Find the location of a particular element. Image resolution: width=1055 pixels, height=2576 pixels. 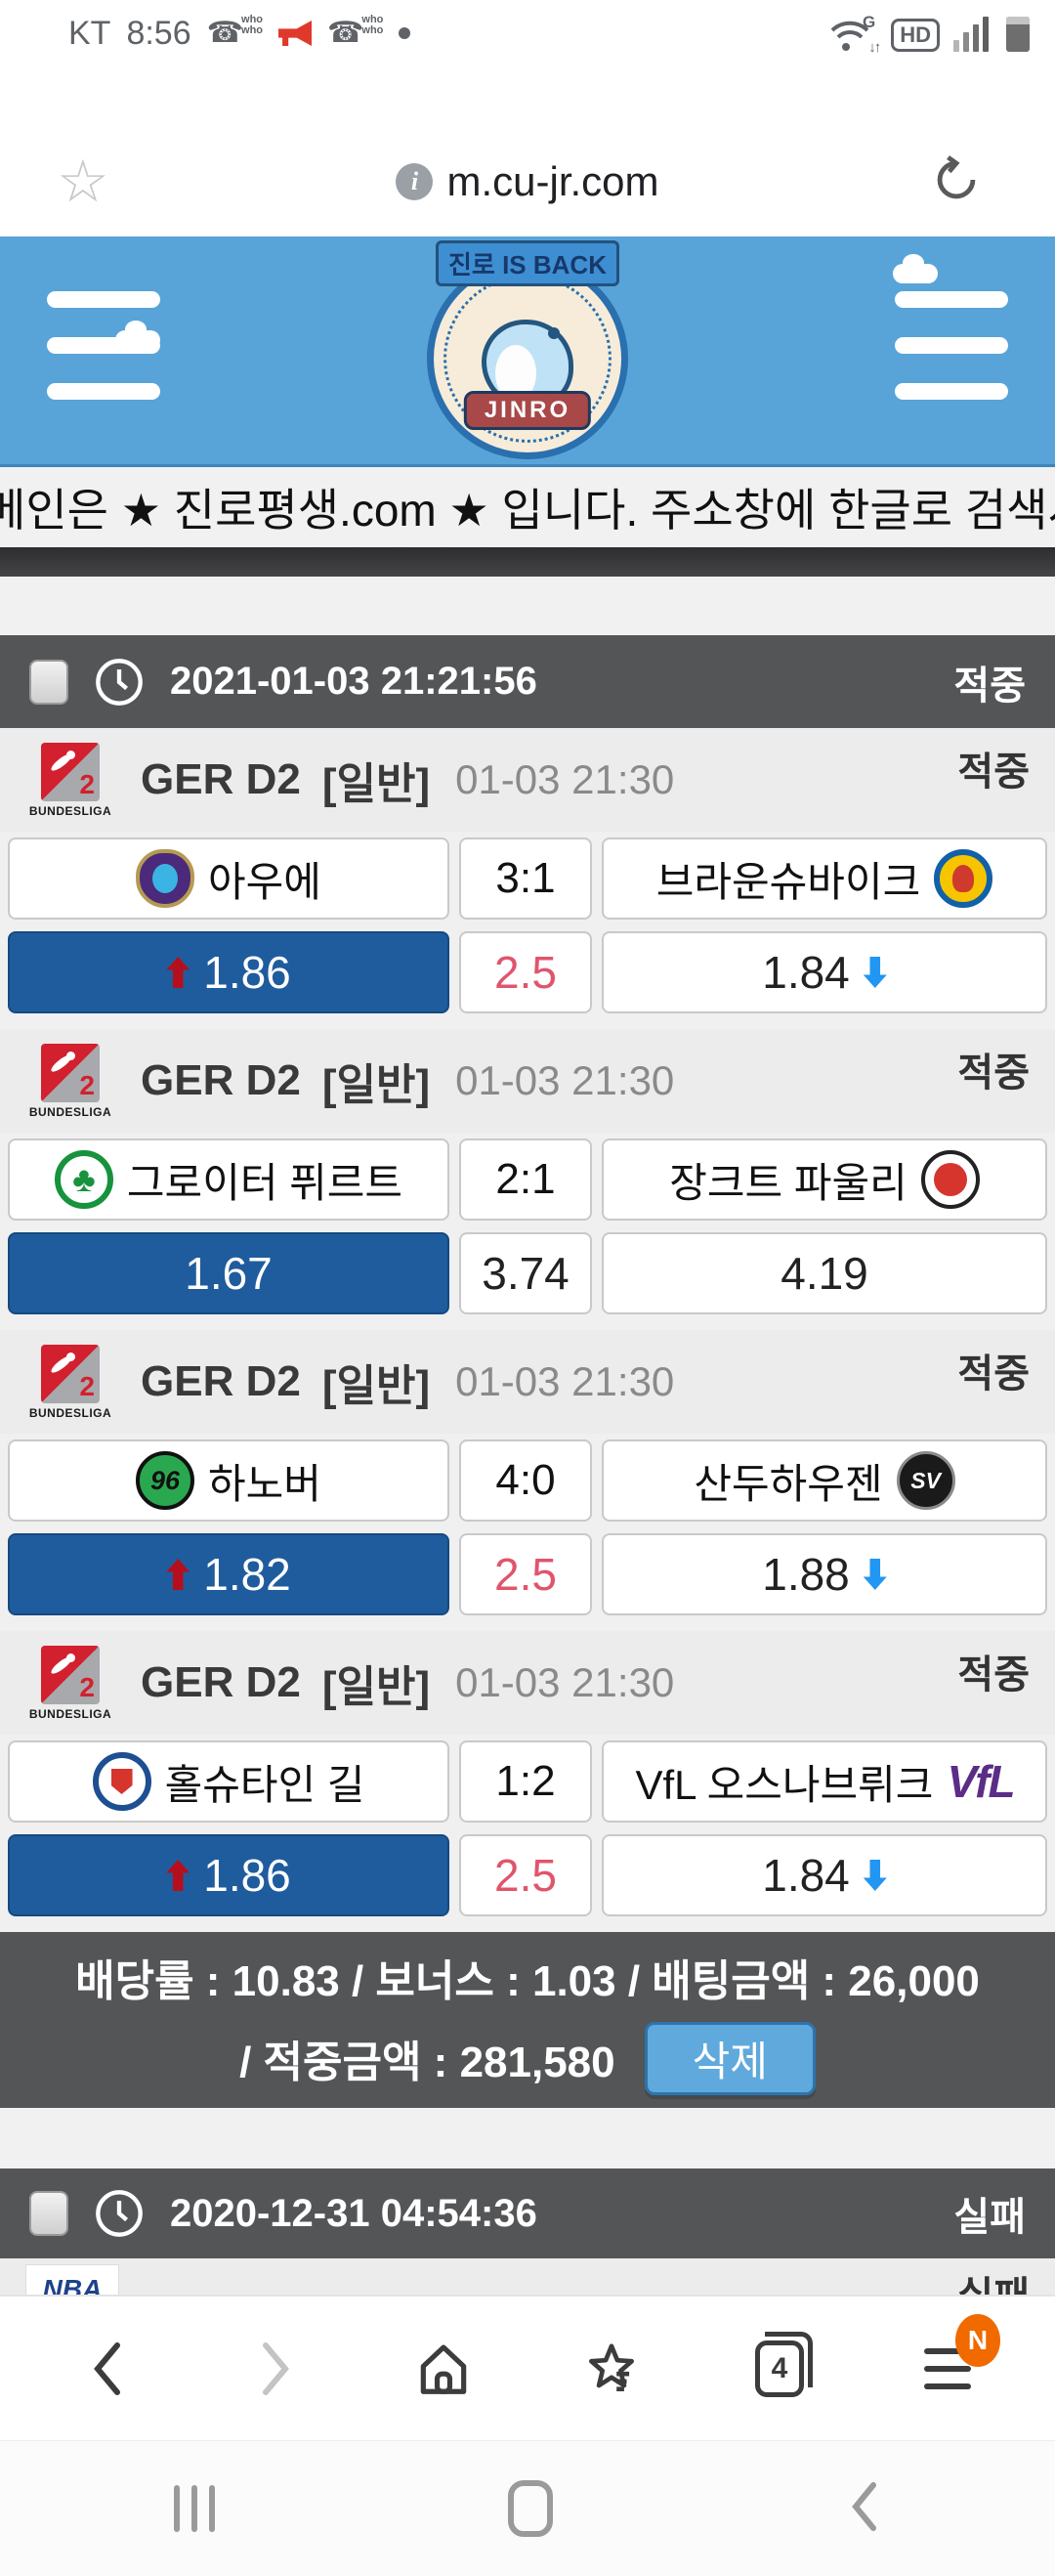

recent-apps-button is located at coordinates (194, 2509).